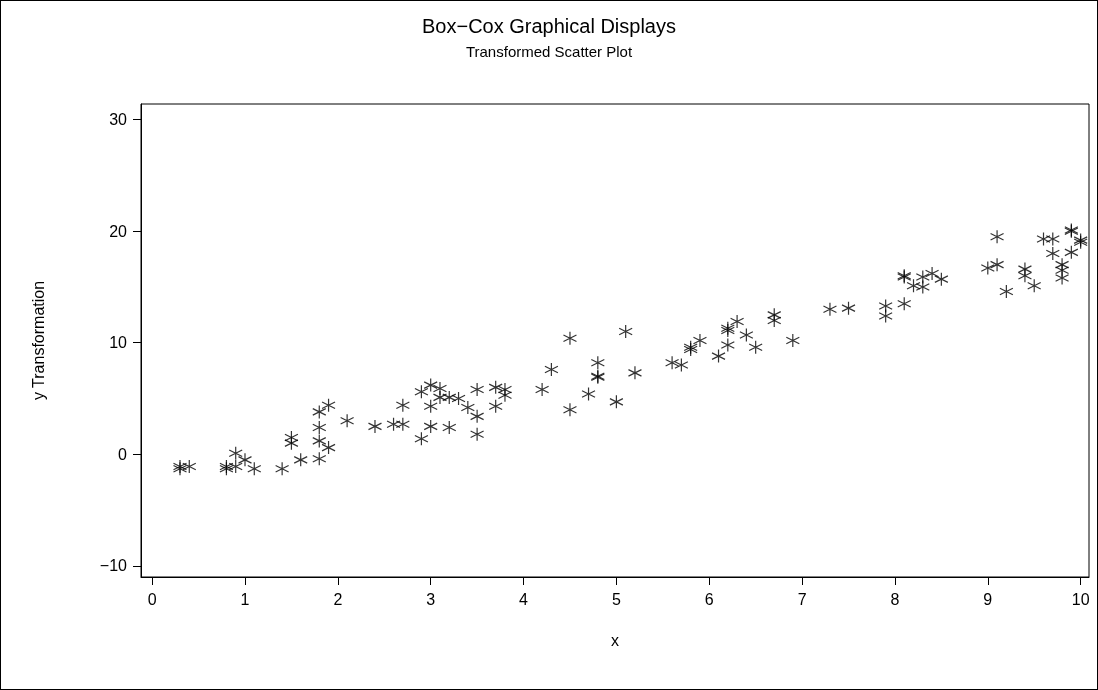 This screenshot has height=690, width=1098. I want to click on x-tick-label: 5, so click(616, 599).